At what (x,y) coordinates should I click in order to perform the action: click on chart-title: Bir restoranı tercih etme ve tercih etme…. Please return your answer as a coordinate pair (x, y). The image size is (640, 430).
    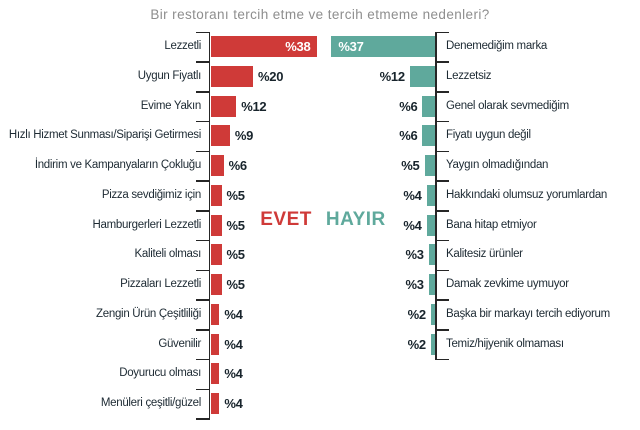
    Looking at the image, I should click on (320, 14).